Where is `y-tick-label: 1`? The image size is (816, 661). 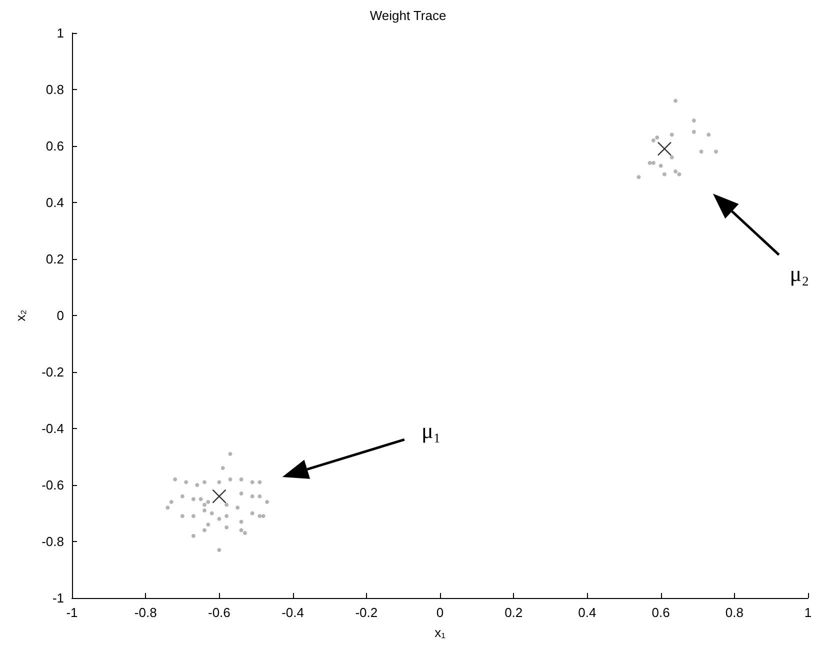 y-tick-label: 1 is located at coordinates (60, 33).